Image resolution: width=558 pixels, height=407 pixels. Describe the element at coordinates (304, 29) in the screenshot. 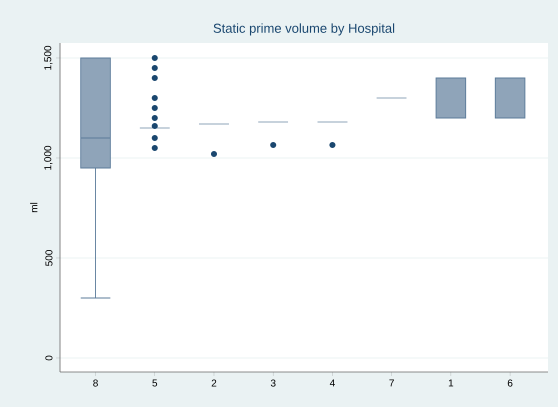

I see `chart-title: Static prime volume by Hospital` at that location.